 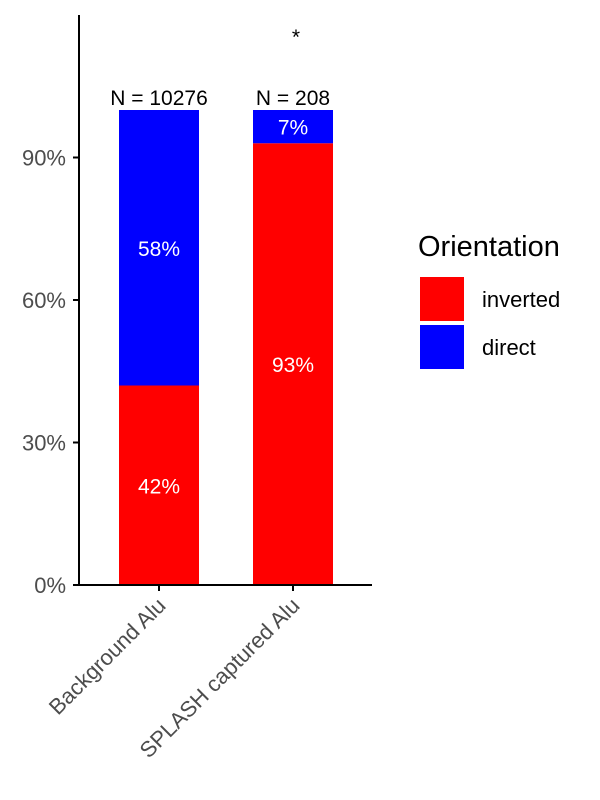 What do you see at coordinates (296, 37) in the screenshot?
I see `significance-marker: *` at bounding box center [296, 37].